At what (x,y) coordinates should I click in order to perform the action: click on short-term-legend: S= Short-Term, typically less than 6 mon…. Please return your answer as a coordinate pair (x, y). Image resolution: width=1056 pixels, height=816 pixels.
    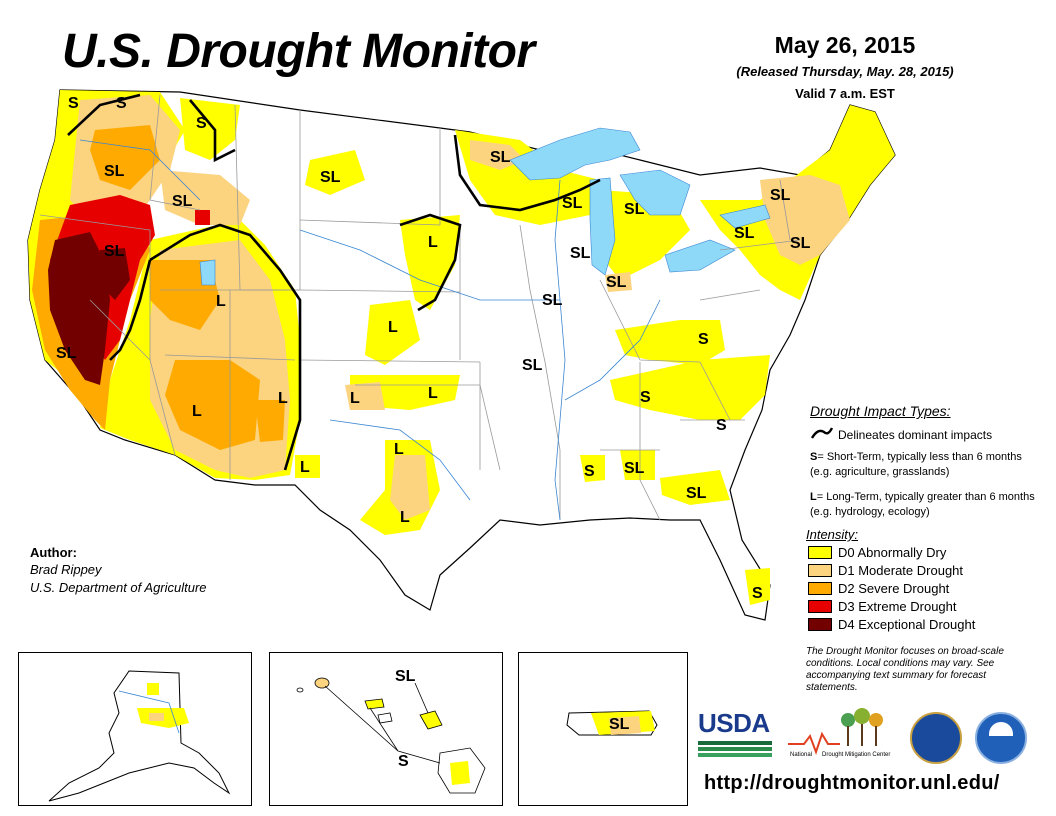
    Looking at the image, I should click on (925, 465).